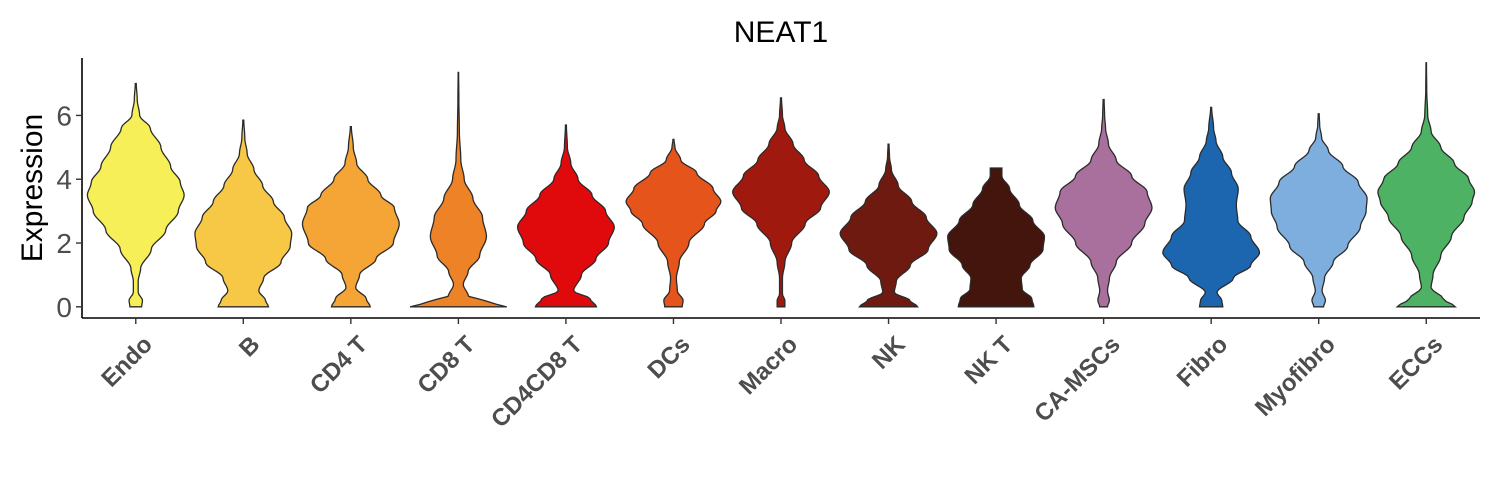  What do you see at coordinates (1426, 185) in the screenshot?
I see `violin-eccs` at bounding box center [1426, 185].